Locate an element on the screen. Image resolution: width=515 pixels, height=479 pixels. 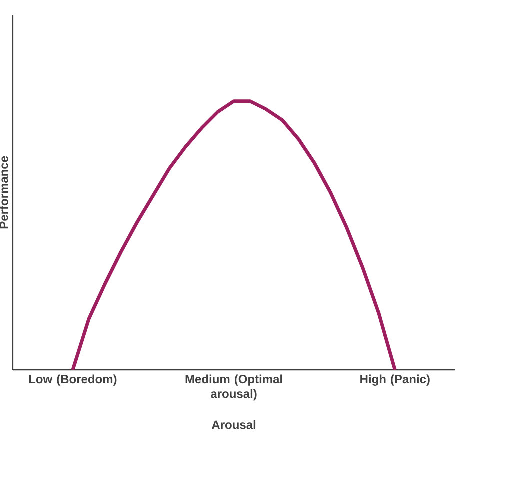
x-tick-label: High (Panic) is located at coordinates (395, 380).